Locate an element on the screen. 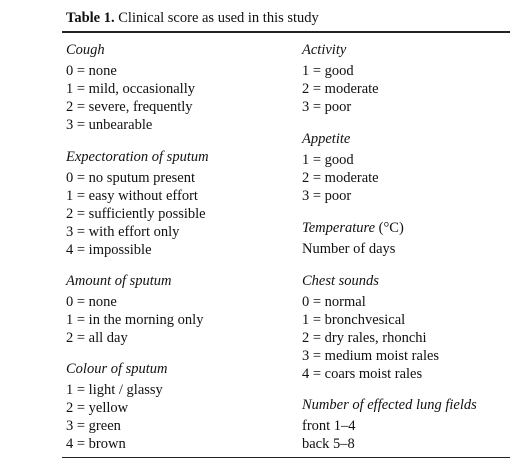 This screenshot has width=529, height=470. section-heading: Activity is located at coordinates (324, 50).